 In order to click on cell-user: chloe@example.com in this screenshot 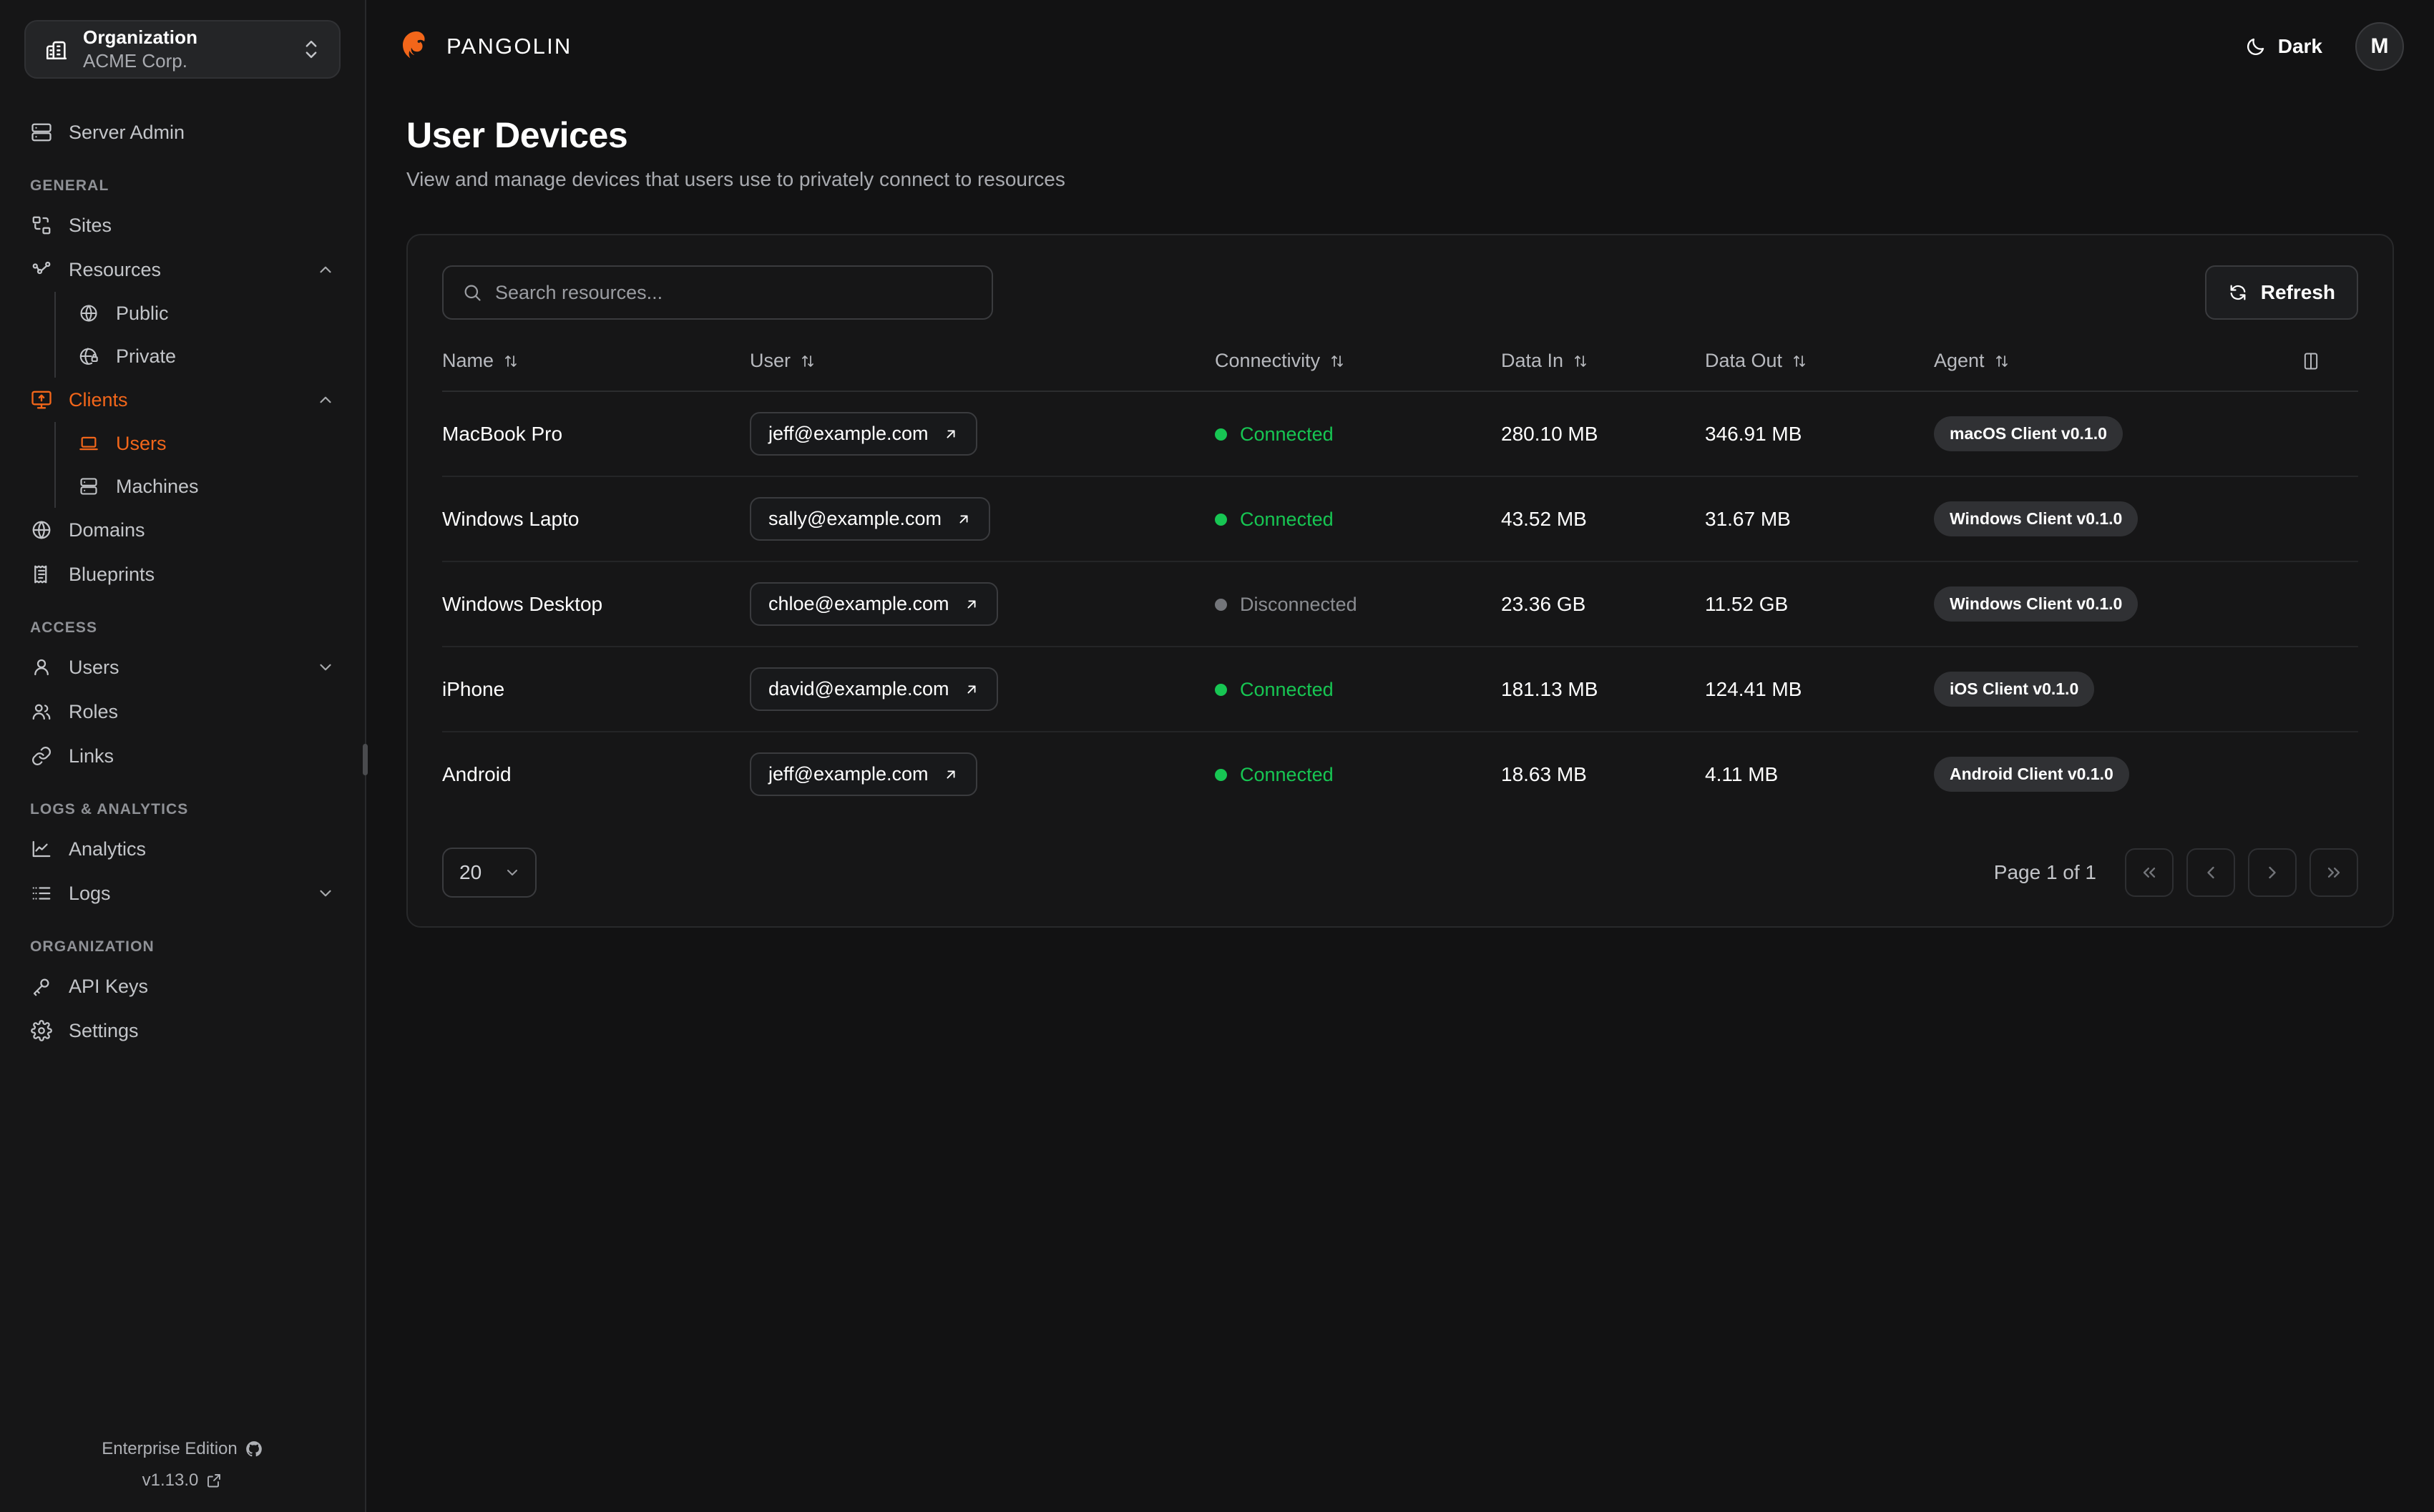, I will do `click(982, 604)`.